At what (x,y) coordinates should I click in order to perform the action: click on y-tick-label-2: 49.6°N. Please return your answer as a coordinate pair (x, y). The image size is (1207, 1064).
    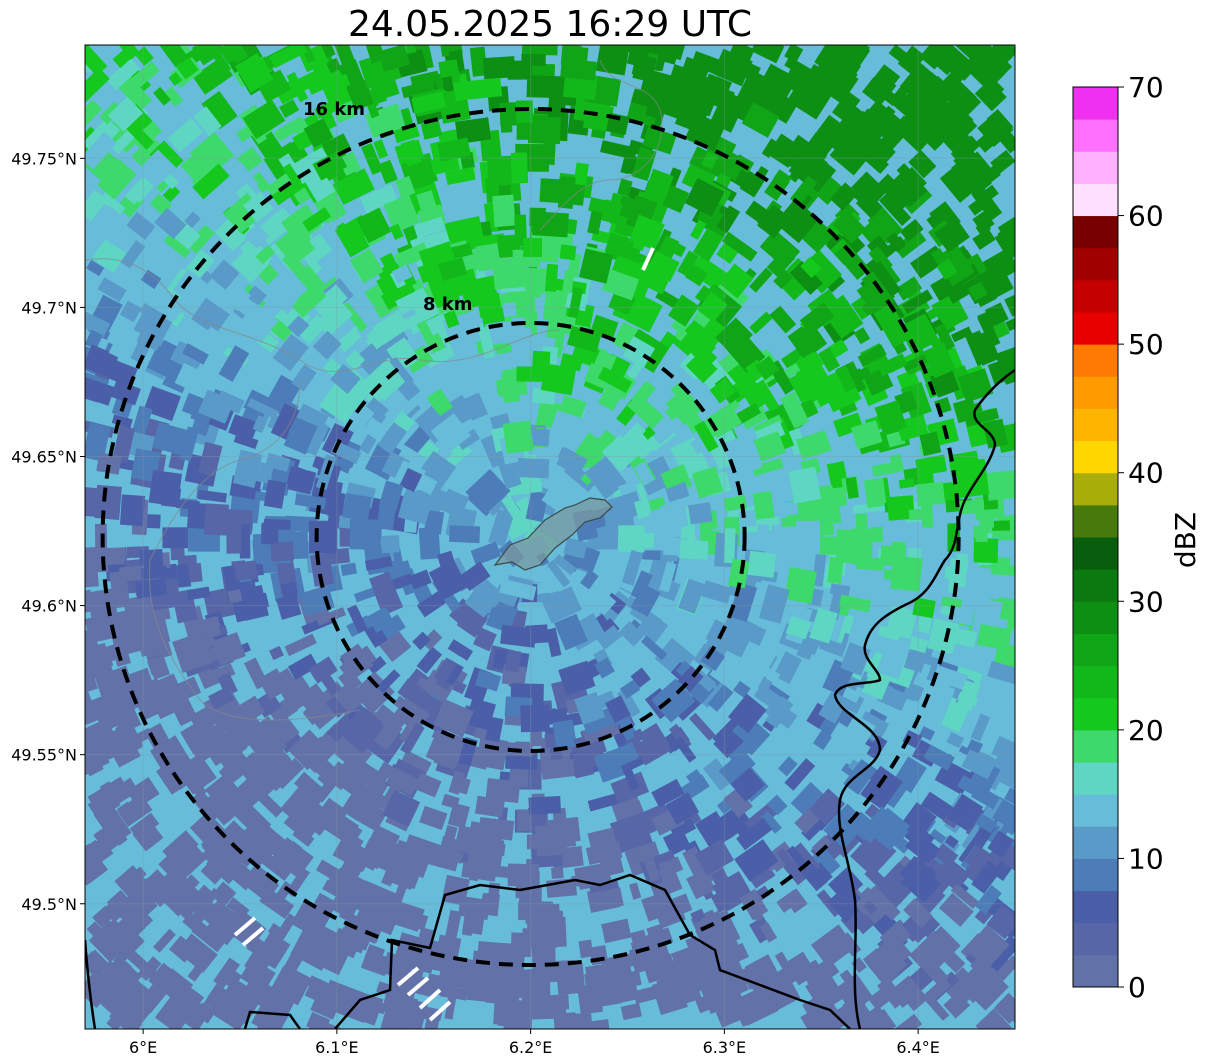
    Looking at the image, I should click on (49, 606).